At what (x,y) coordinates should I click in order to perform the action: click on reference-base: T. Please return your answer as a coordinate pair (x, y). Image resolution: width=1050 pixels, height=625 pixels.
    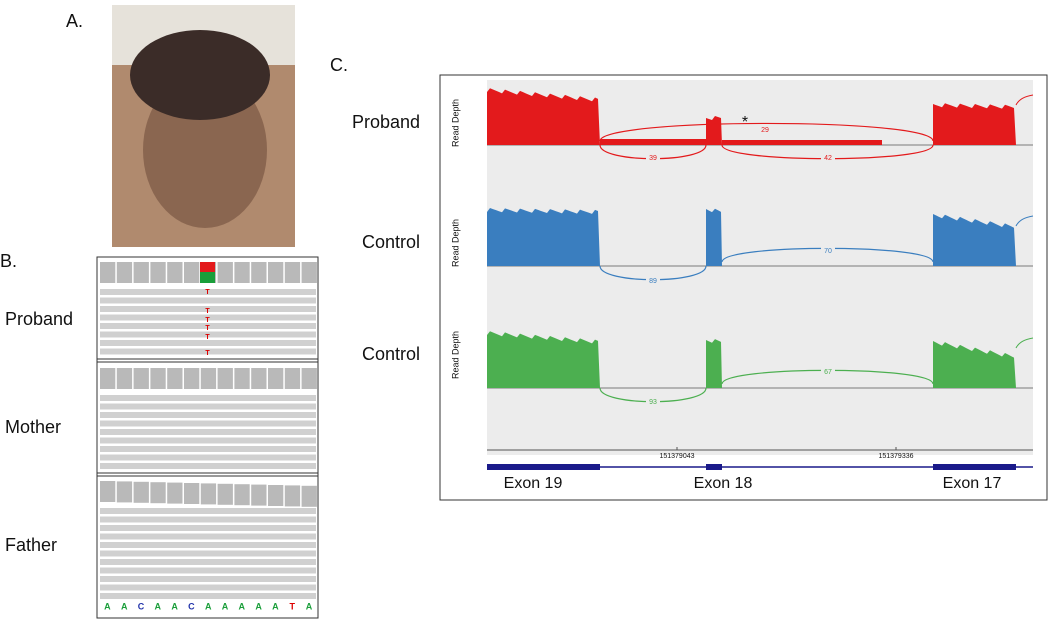
    Looking at the image, I should click on (292, 606).